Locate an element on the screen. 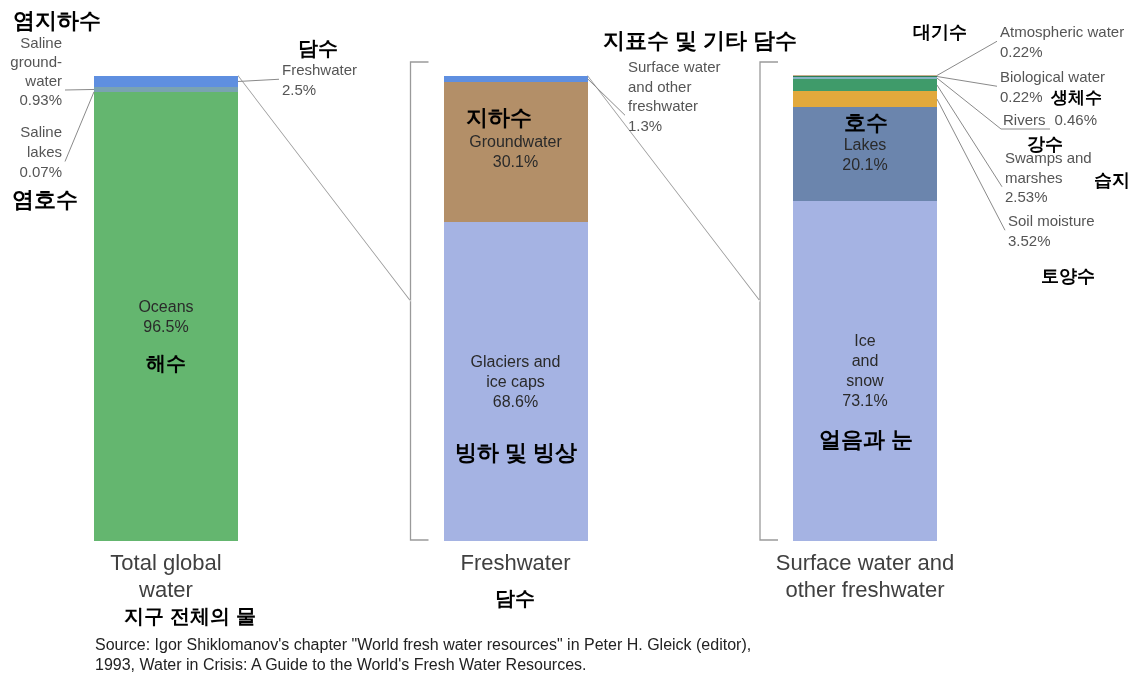  text: Rivers is located at coordinates (1024, 119).